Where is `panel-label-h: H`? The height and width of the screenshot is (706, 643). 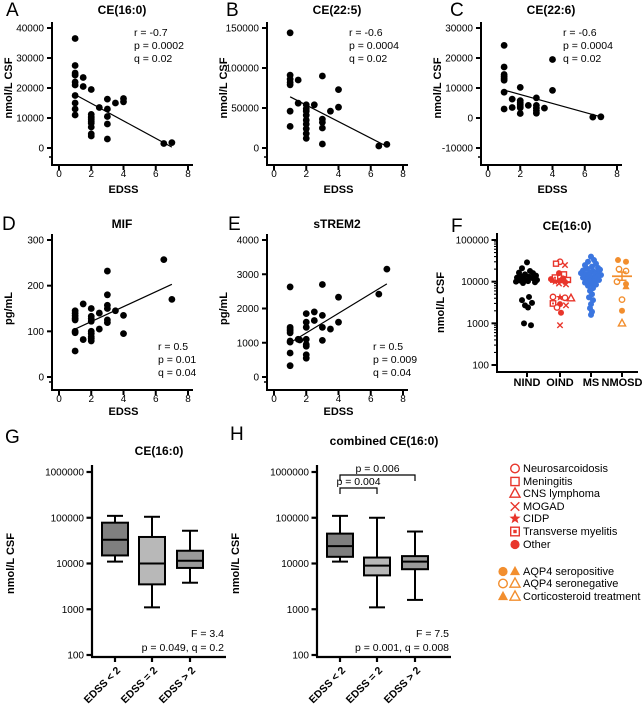
panel-label-h: H is located at coordinates (237, 434).